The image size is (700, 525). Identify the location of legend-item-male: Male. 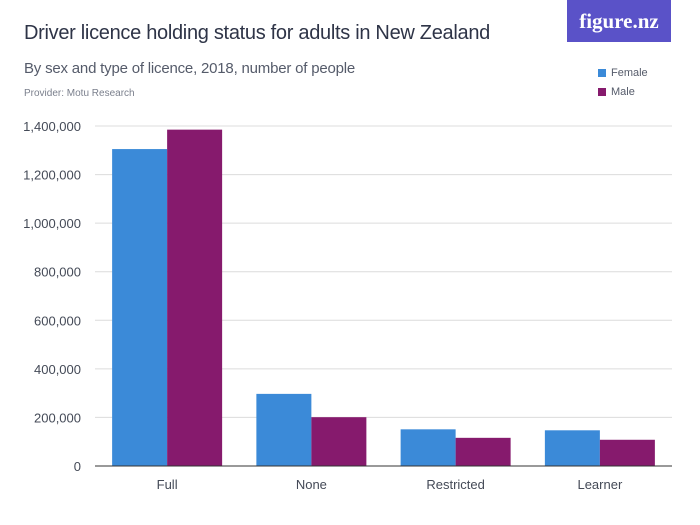
(623, 91).